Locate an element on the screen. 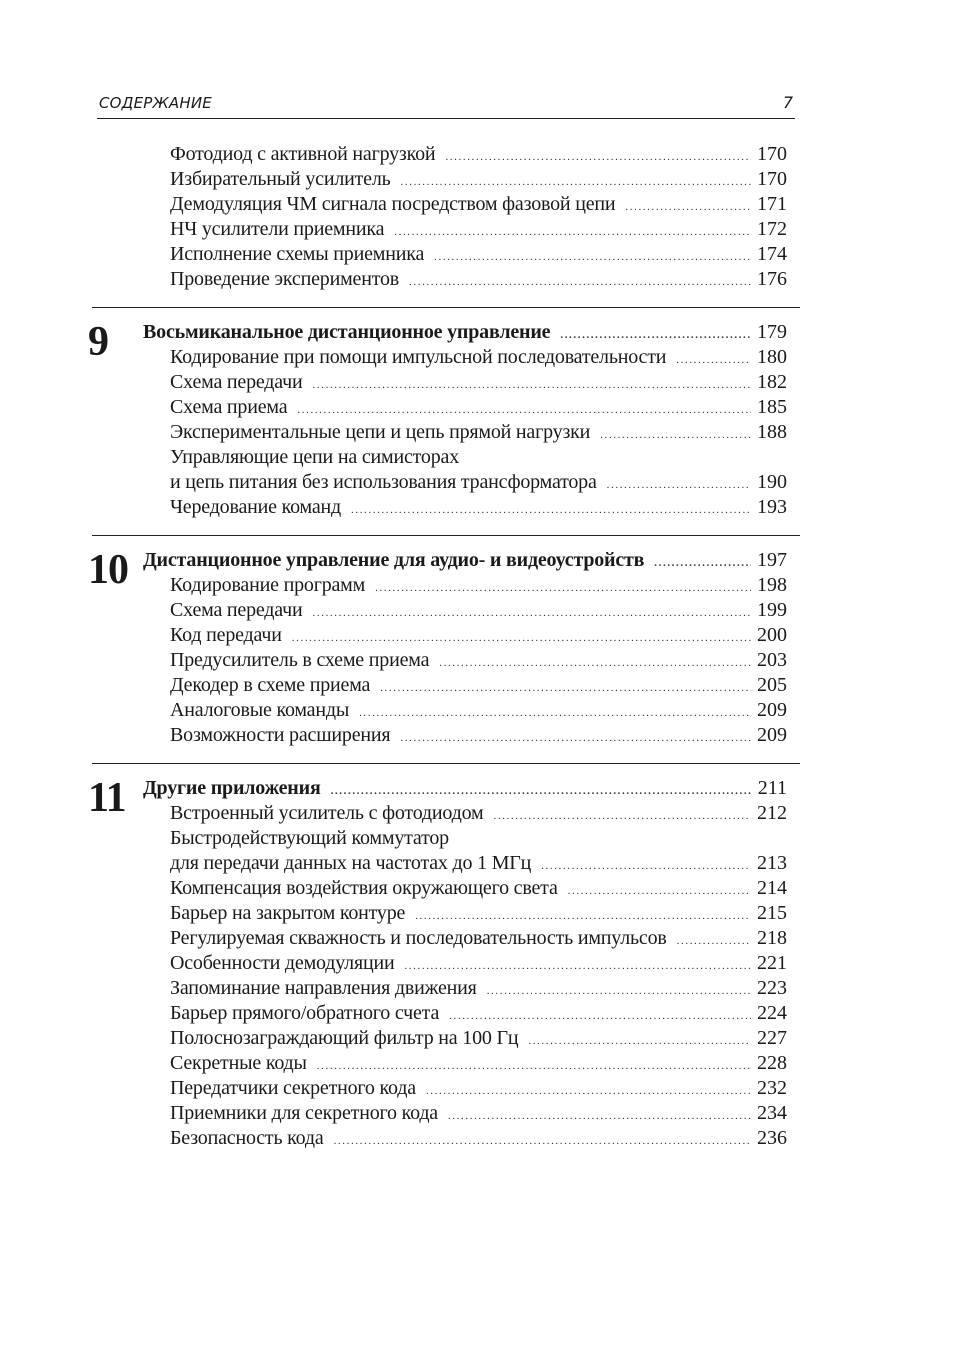  toc-entry-label: Схема приема is located at coordinates (229, 407).